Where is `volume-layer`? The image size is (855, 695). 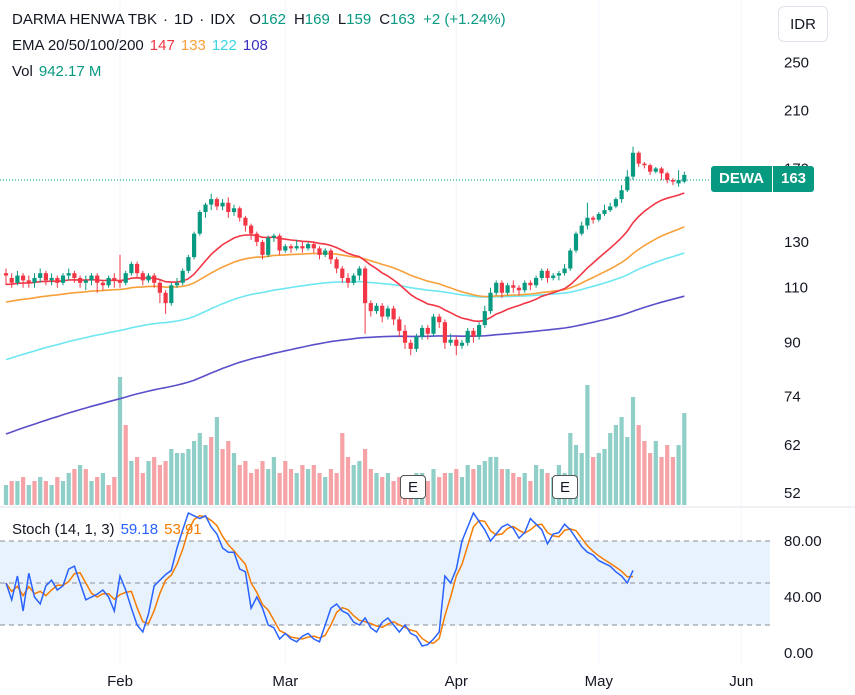 volume-layer is located at coordinates (345, 441).